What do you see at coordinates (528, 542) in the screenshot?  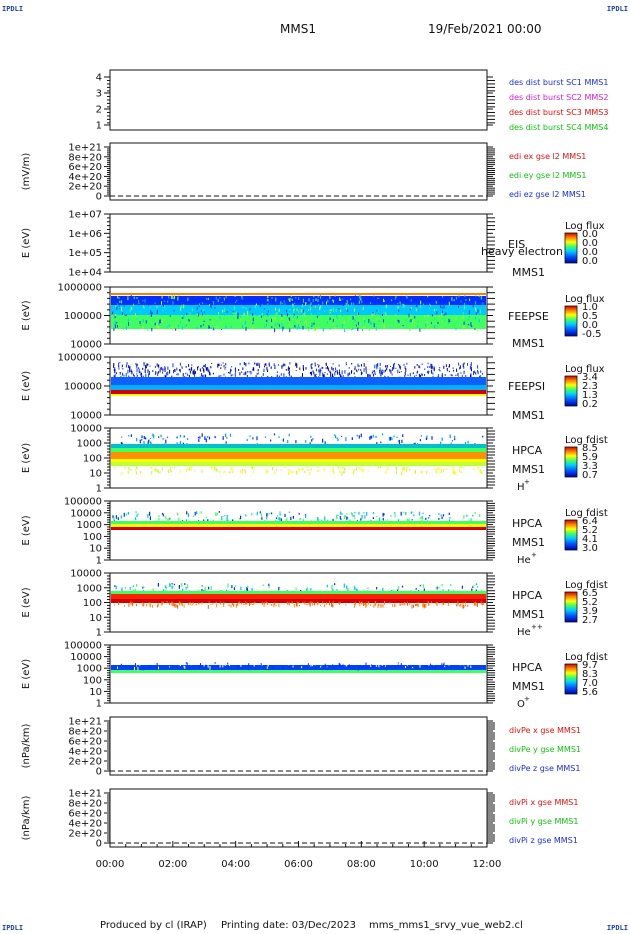 I see `spacecraft-label: MMS1` at bounding box center [528, 542].